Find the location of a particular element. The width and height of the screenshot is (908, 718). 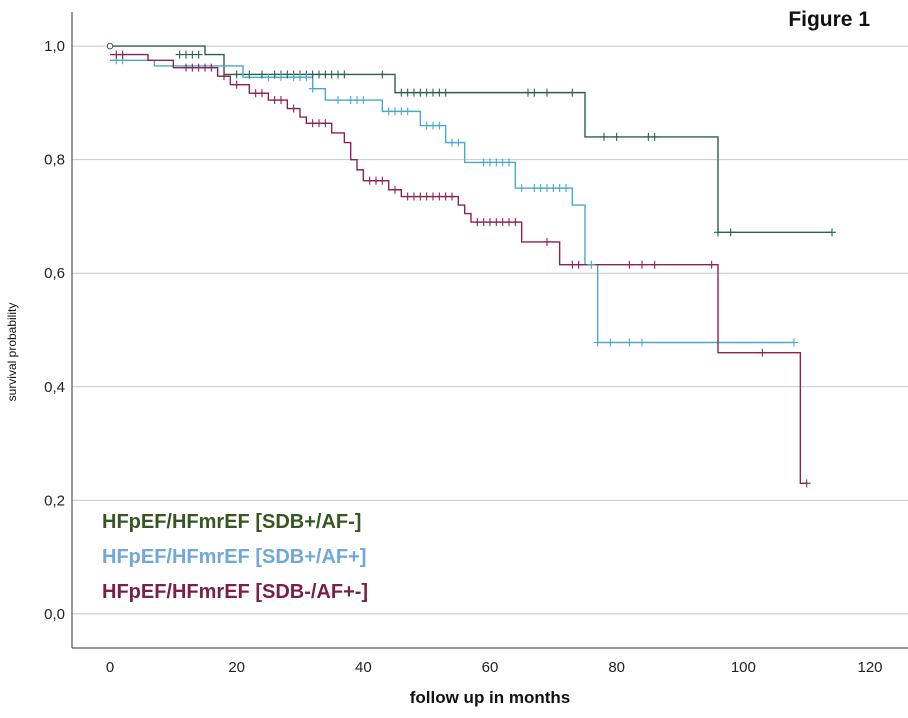

y-tick-label: 0,2 is located at coordinates (54, 500).